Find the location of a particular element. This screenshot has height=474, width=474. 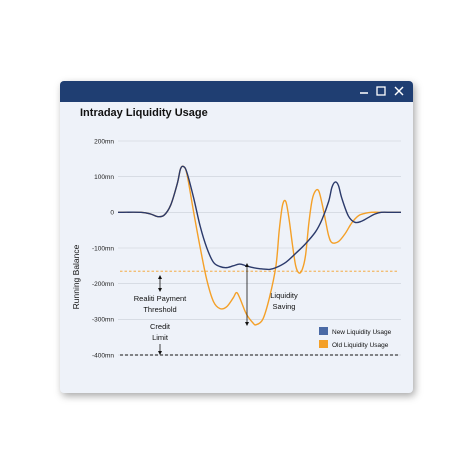

legend: New Liquidity Usage Old Liquidity Usage is located at coordinates (355, 338).